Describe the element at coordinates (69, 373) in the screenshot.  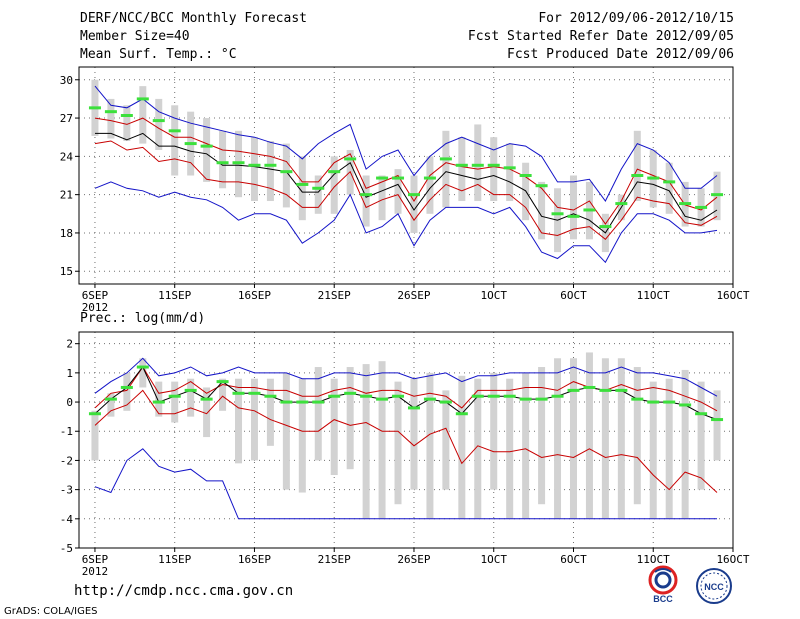
I see `y-tick-label: 1` at that location.